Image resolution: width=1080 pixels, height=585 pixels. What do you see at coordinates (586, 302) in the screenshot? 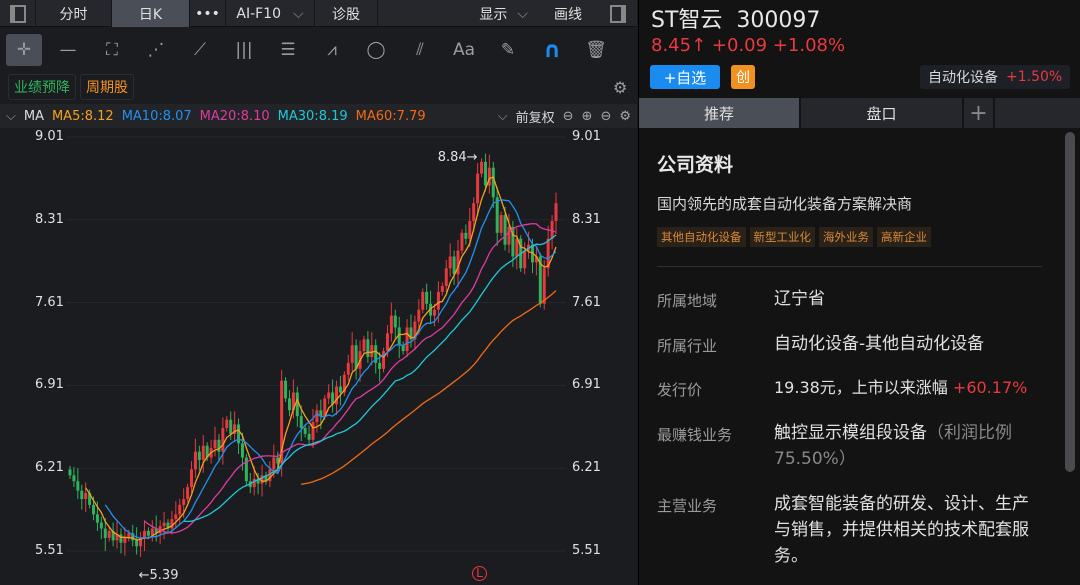
I see `y-tick-right: 7.61` at bounding box center [586, 302].